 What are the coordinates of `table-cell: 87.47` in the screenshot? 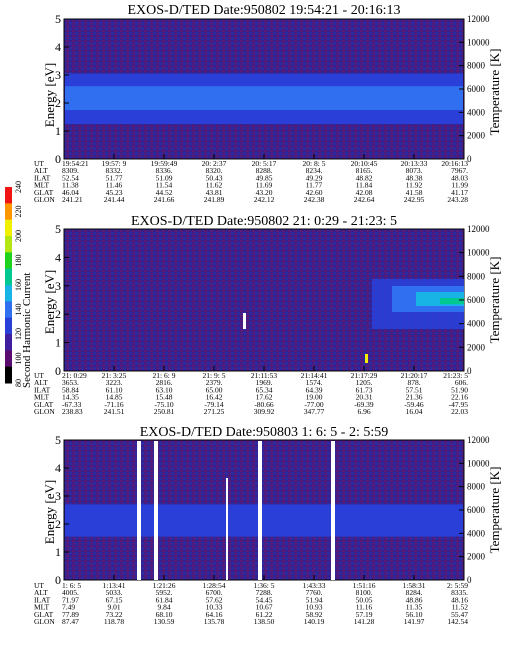 It's located at (70, 621).